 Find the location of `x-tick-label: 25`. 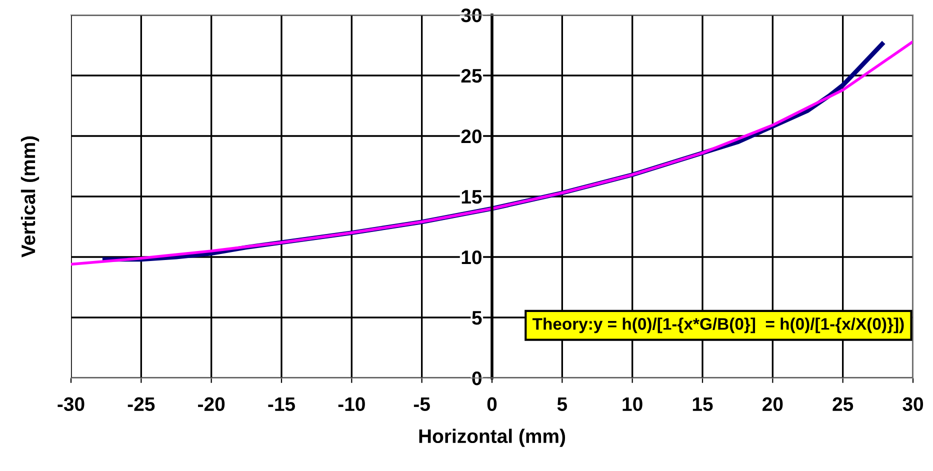

x-tick-label: 25 is located at coordinates (843, 404).